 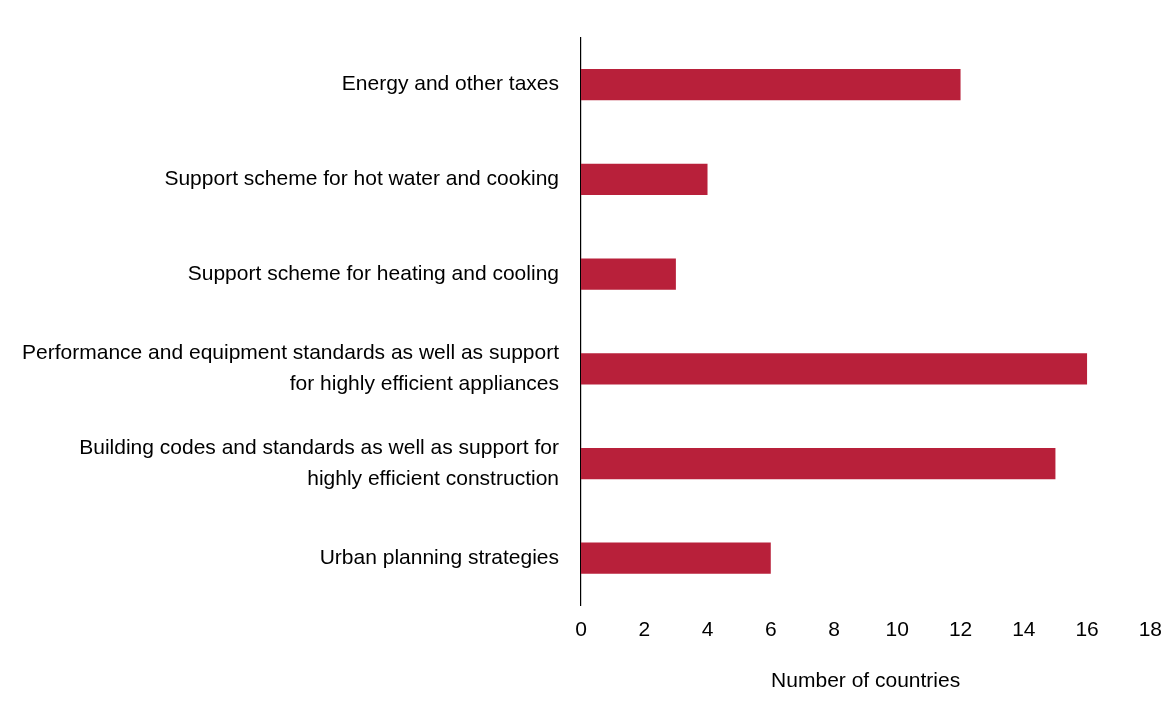 I want to click on x-tick-label: 18, so click(x=1150, y=628).